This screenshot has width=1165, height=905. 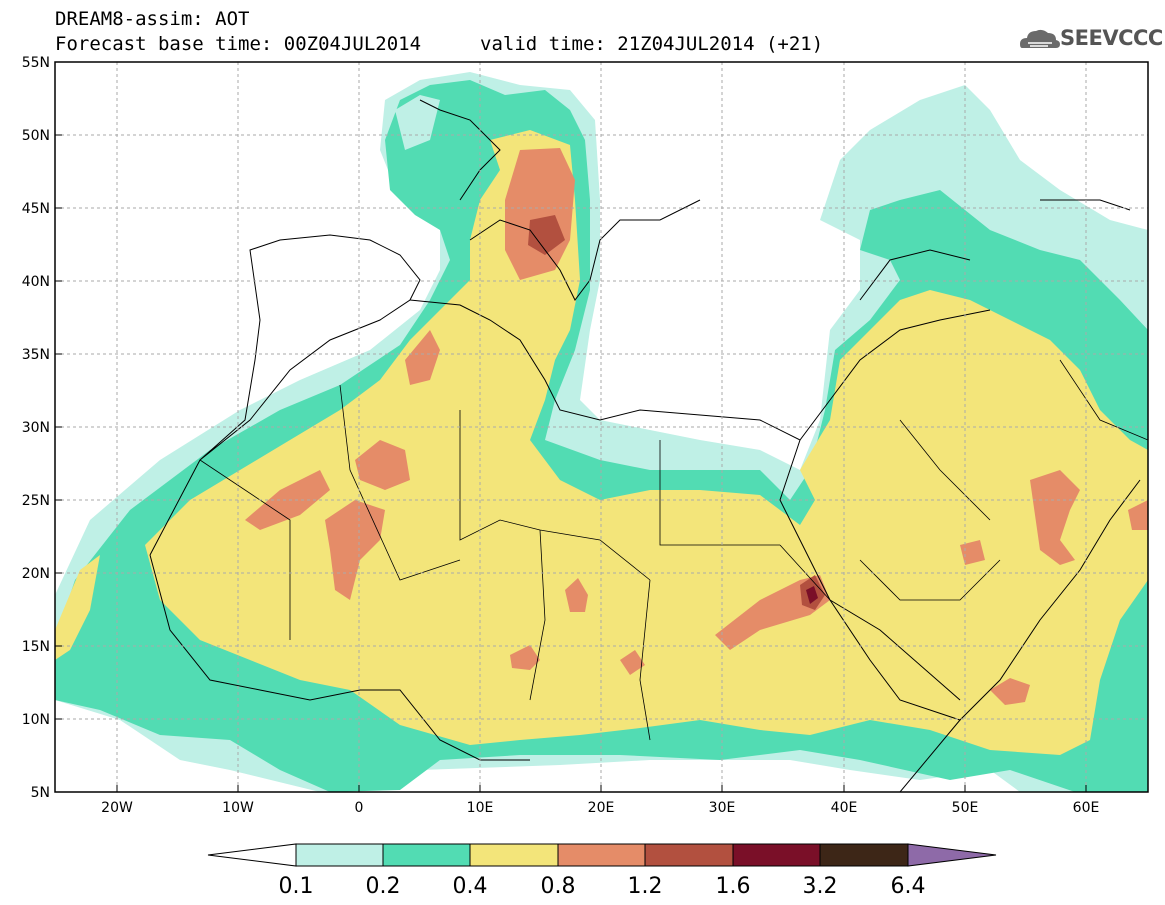 I want to click on lon-label: 20E, so click(x=601, y=808).